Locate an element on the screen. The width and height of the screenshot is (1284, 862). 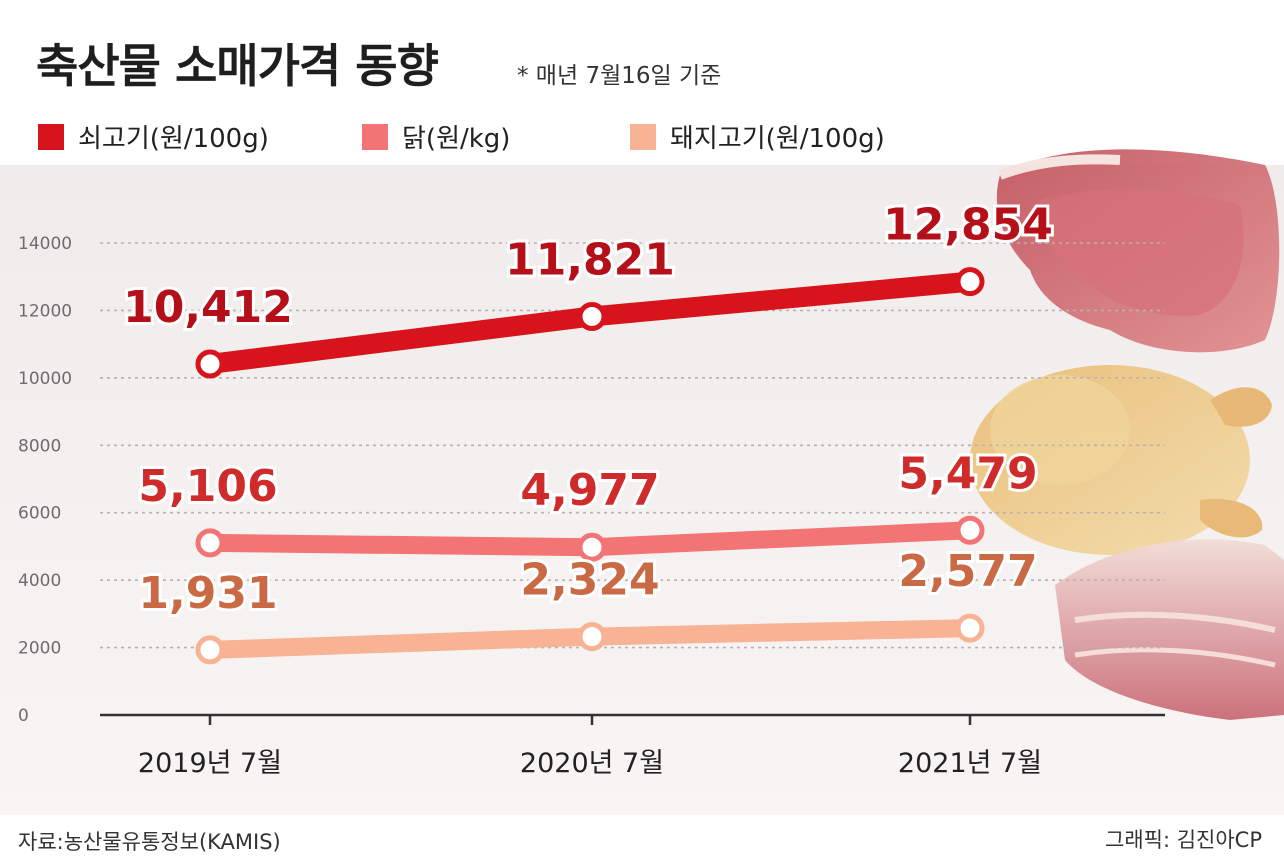
y-axis: 0 2000 4000 6000 8000 10000 12000 14000 is located at coordinates (45, 480).